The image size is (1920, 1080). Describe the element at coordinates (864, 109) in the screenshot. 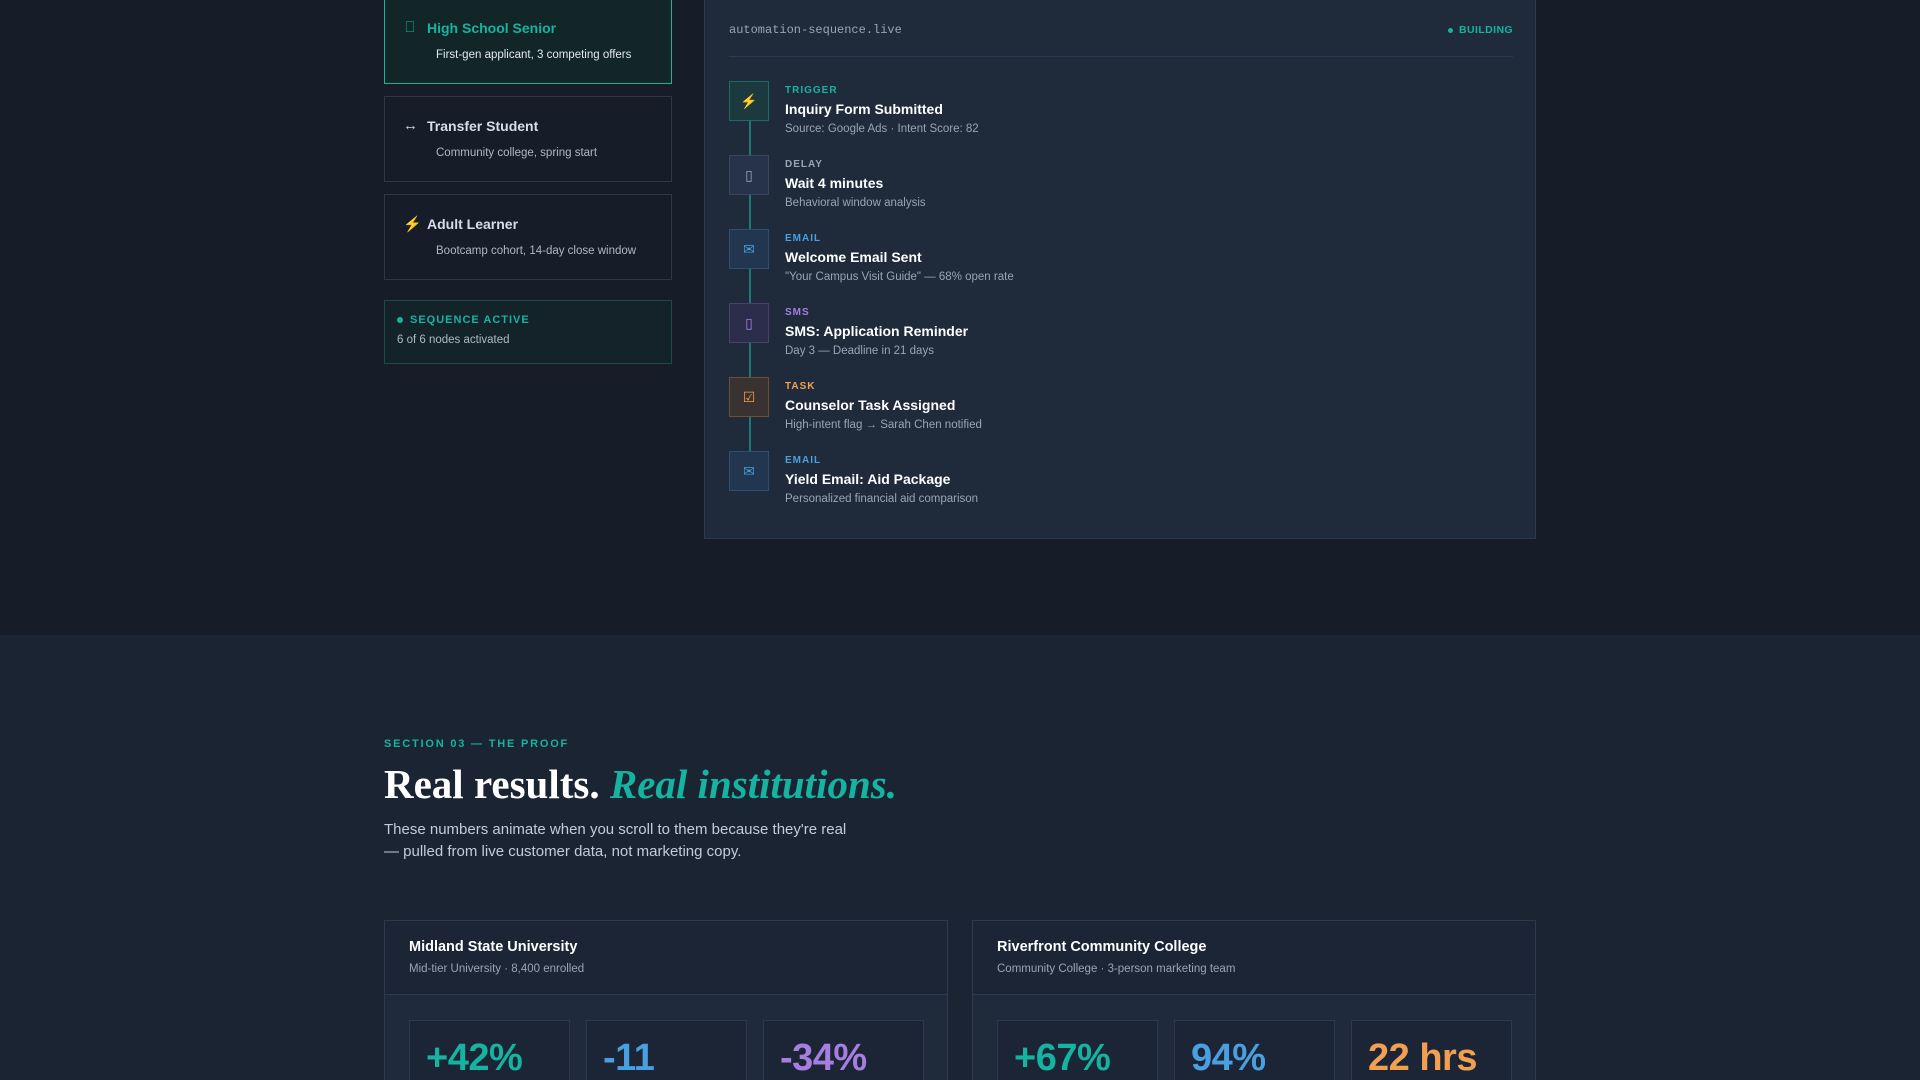

I see `node-title: Inquiry Form Submitted` at that location.